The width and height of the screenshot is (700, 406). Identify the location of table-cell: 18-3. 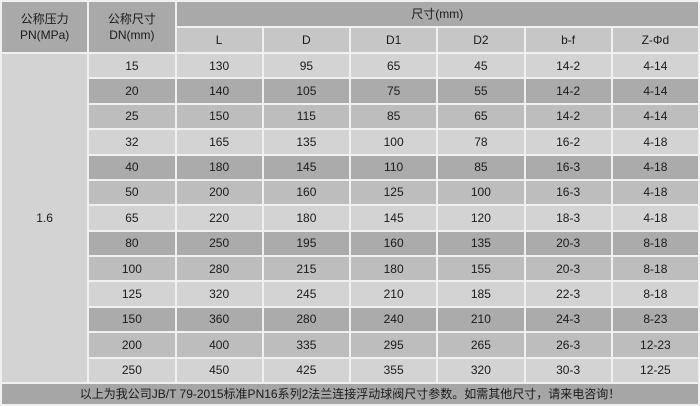
(568, 218).